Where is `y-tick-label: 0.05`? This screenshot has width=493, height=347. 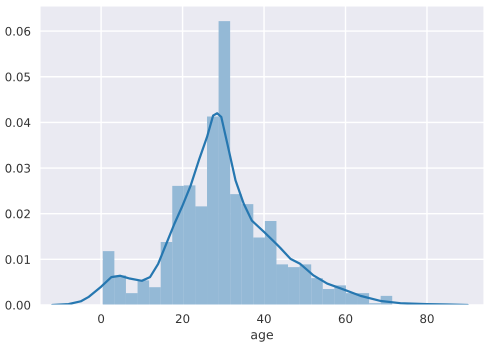
y-tick-label: 0.05 is located at coordinates (17, 77).